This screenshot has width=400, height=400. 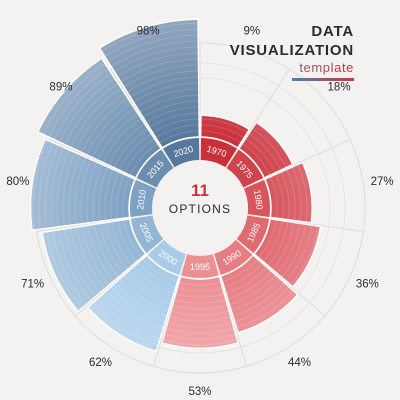 What do you see at coordinates (166, 257) in the screenshot?
I see `year-segment-2000` at bounding box center [166, 257].